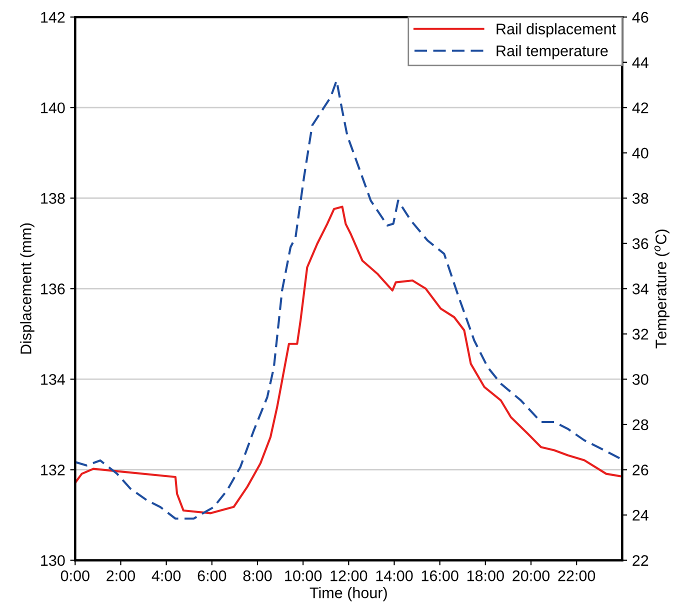  Describe the element at coordinates (394, 576) in the screenshot. I see `x-tick-label: 14:00` at that location.